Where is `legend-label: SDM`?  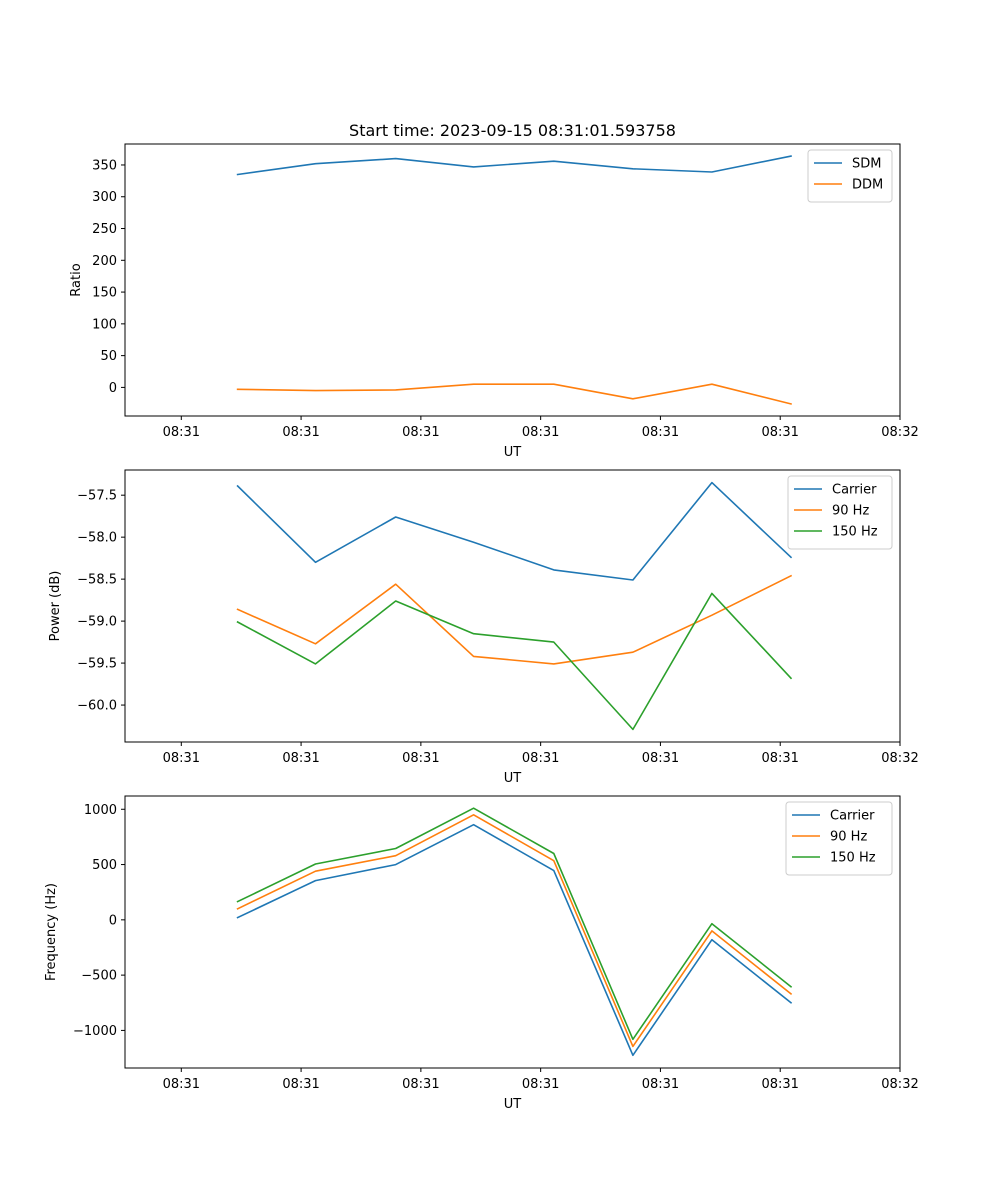 legend-label: SDM is located at coordinates (866, 164).